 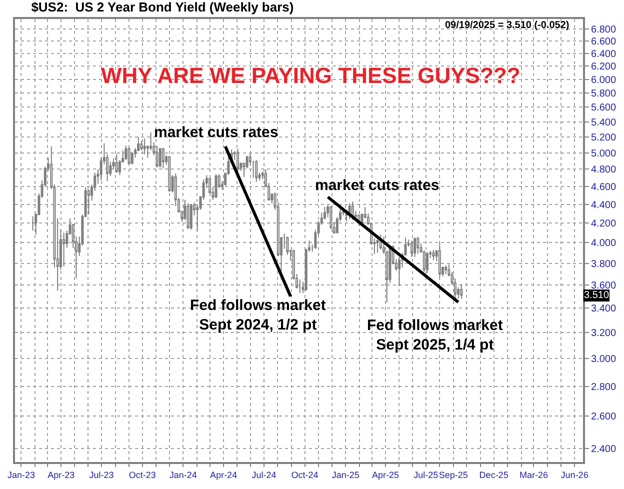 What do you see at coordinates (603, 94) in the screenshot?
I see `y-tick-label: 5.800` at bounding box center [603, 94].